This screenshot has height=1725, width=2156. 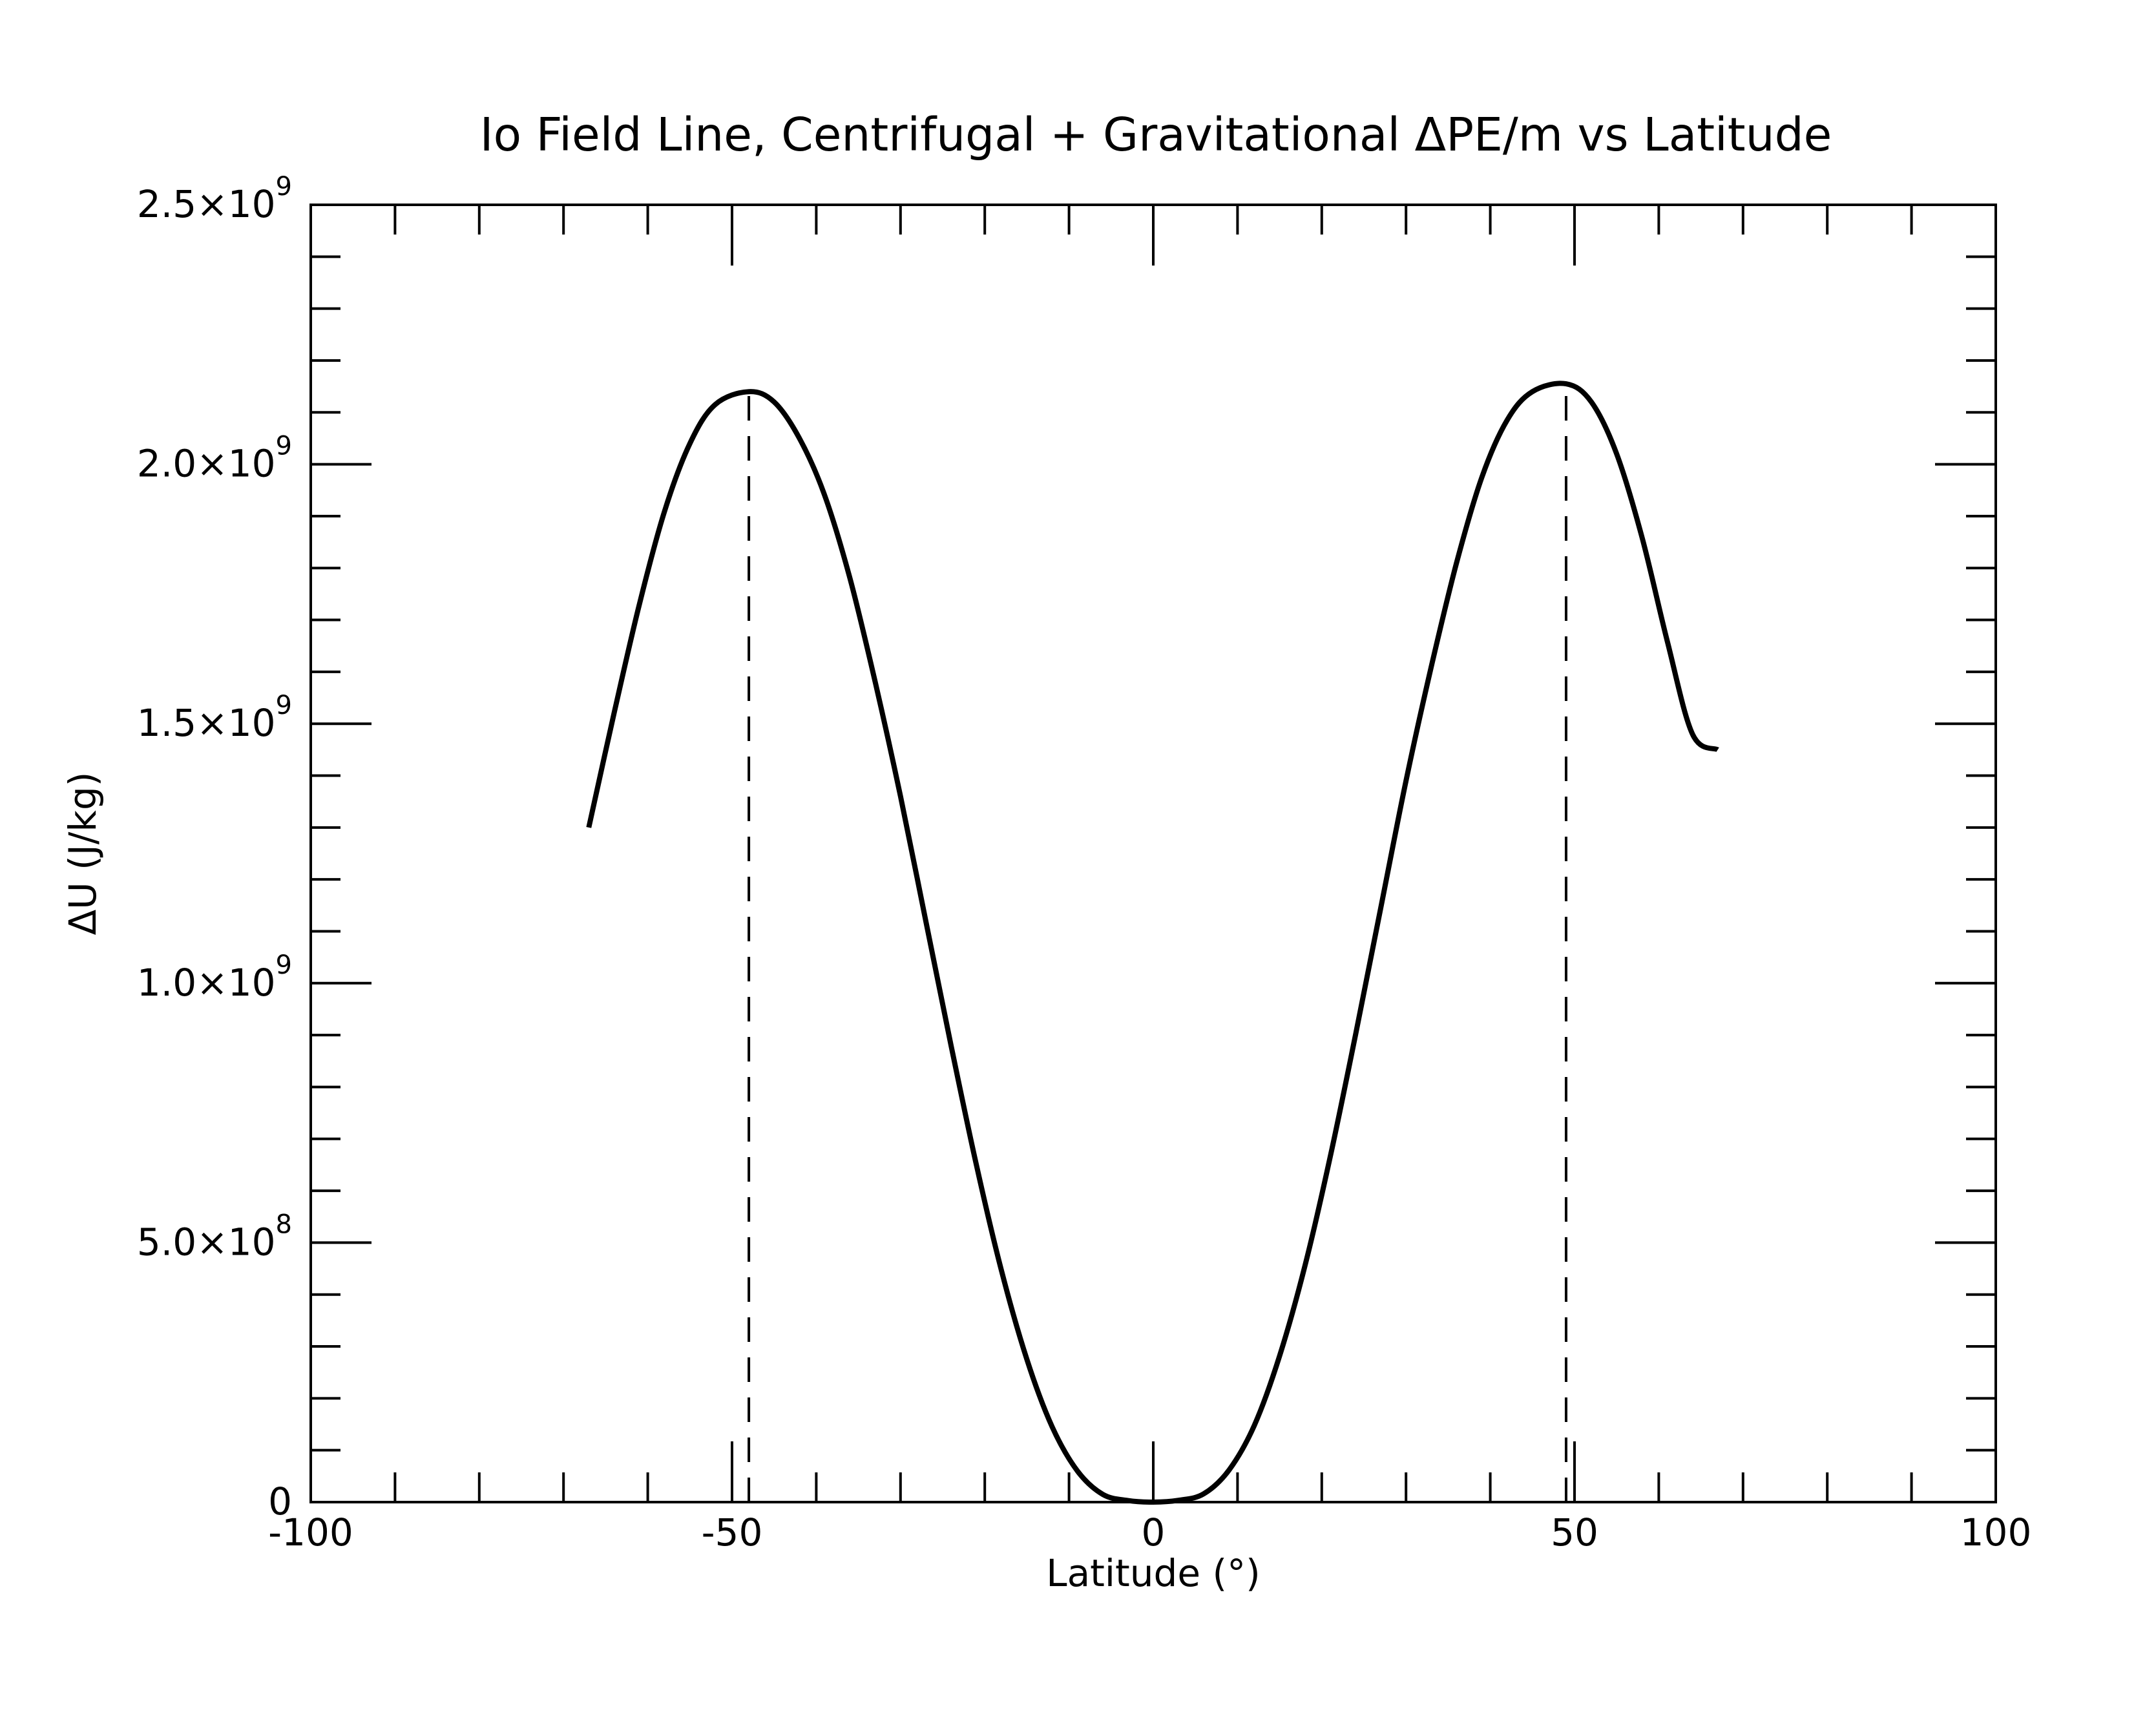 I want to click on x-axis-tick-labels: -100 -50 0 50 100, so click(x=1149, y=1532).